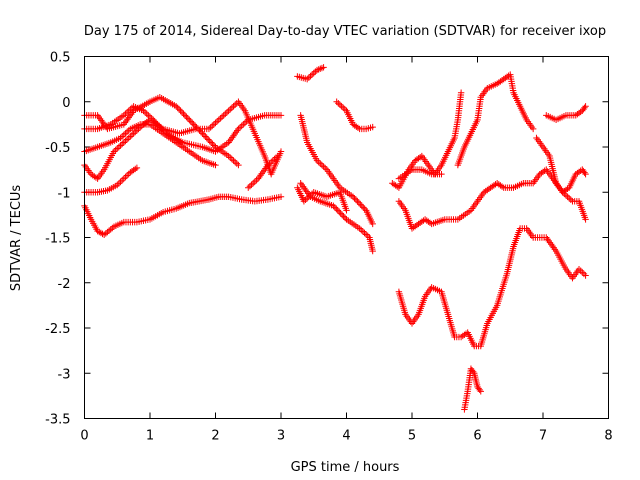 The height and width of the screenshot is (480, 640). What do you see at coordinates (183, 129) in the screenshot?
I see `series-s2` at bounding box center [183, 129].